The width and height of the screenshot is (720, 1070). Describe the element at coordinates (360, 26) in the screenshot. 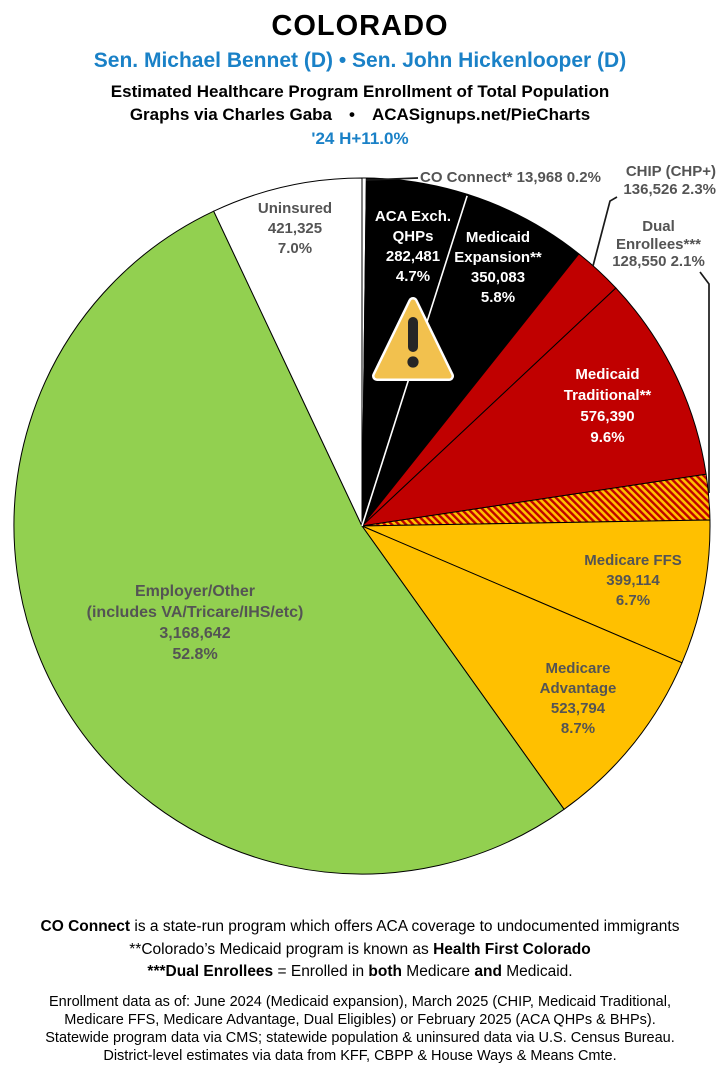

I see `page-title: COLORADO` at that location.